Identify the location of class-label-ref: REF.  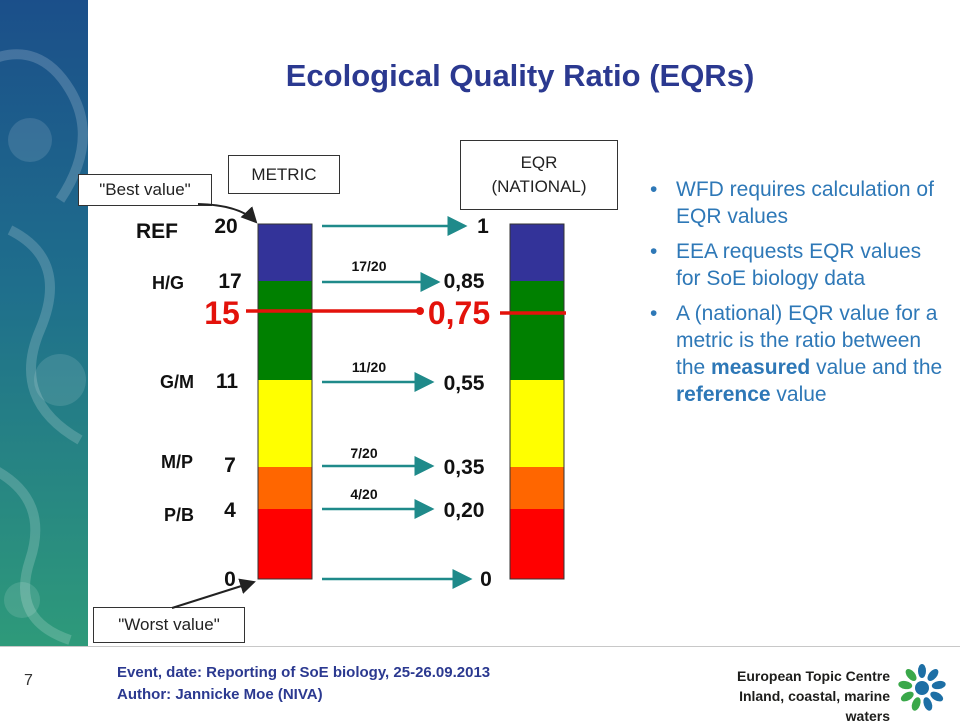
(157, 231).